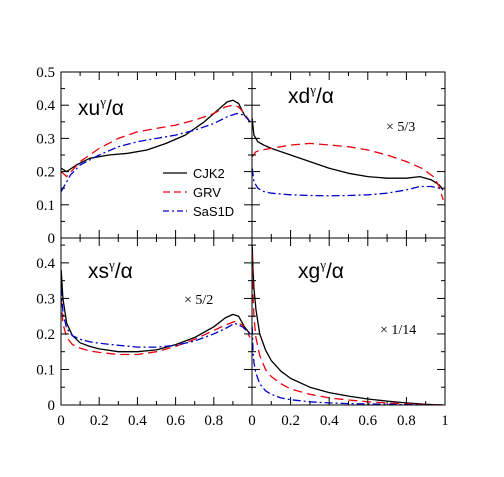 This screenshot has height=477, width=504. What do you see at coordinates (299, 96) in the screenshot?
I see `panel-label-main: xd` at bounding box center [299, 96].